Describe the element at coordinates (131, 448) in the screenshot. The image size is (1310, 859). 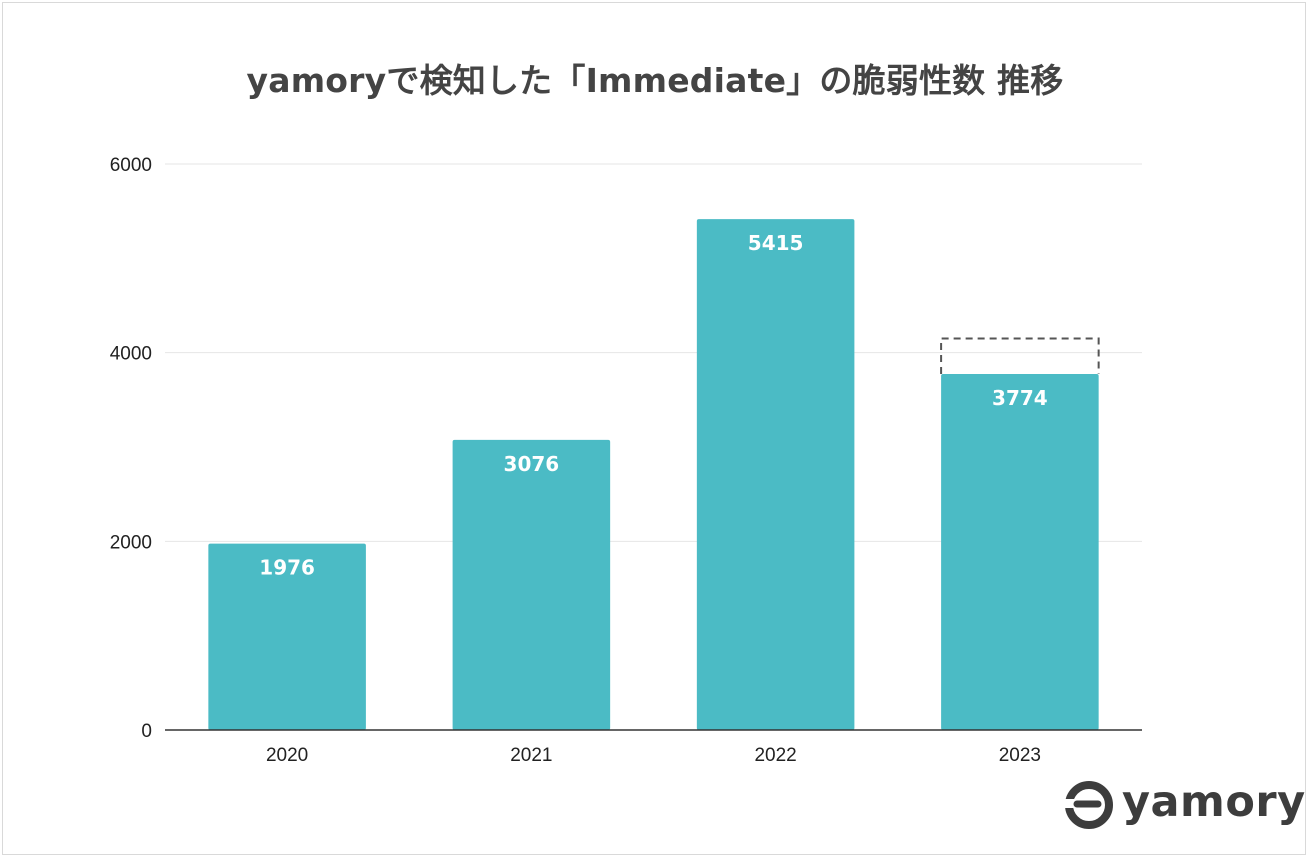
I see `y-axis-tick-labels: 0 2000 4000 6000` at that location.